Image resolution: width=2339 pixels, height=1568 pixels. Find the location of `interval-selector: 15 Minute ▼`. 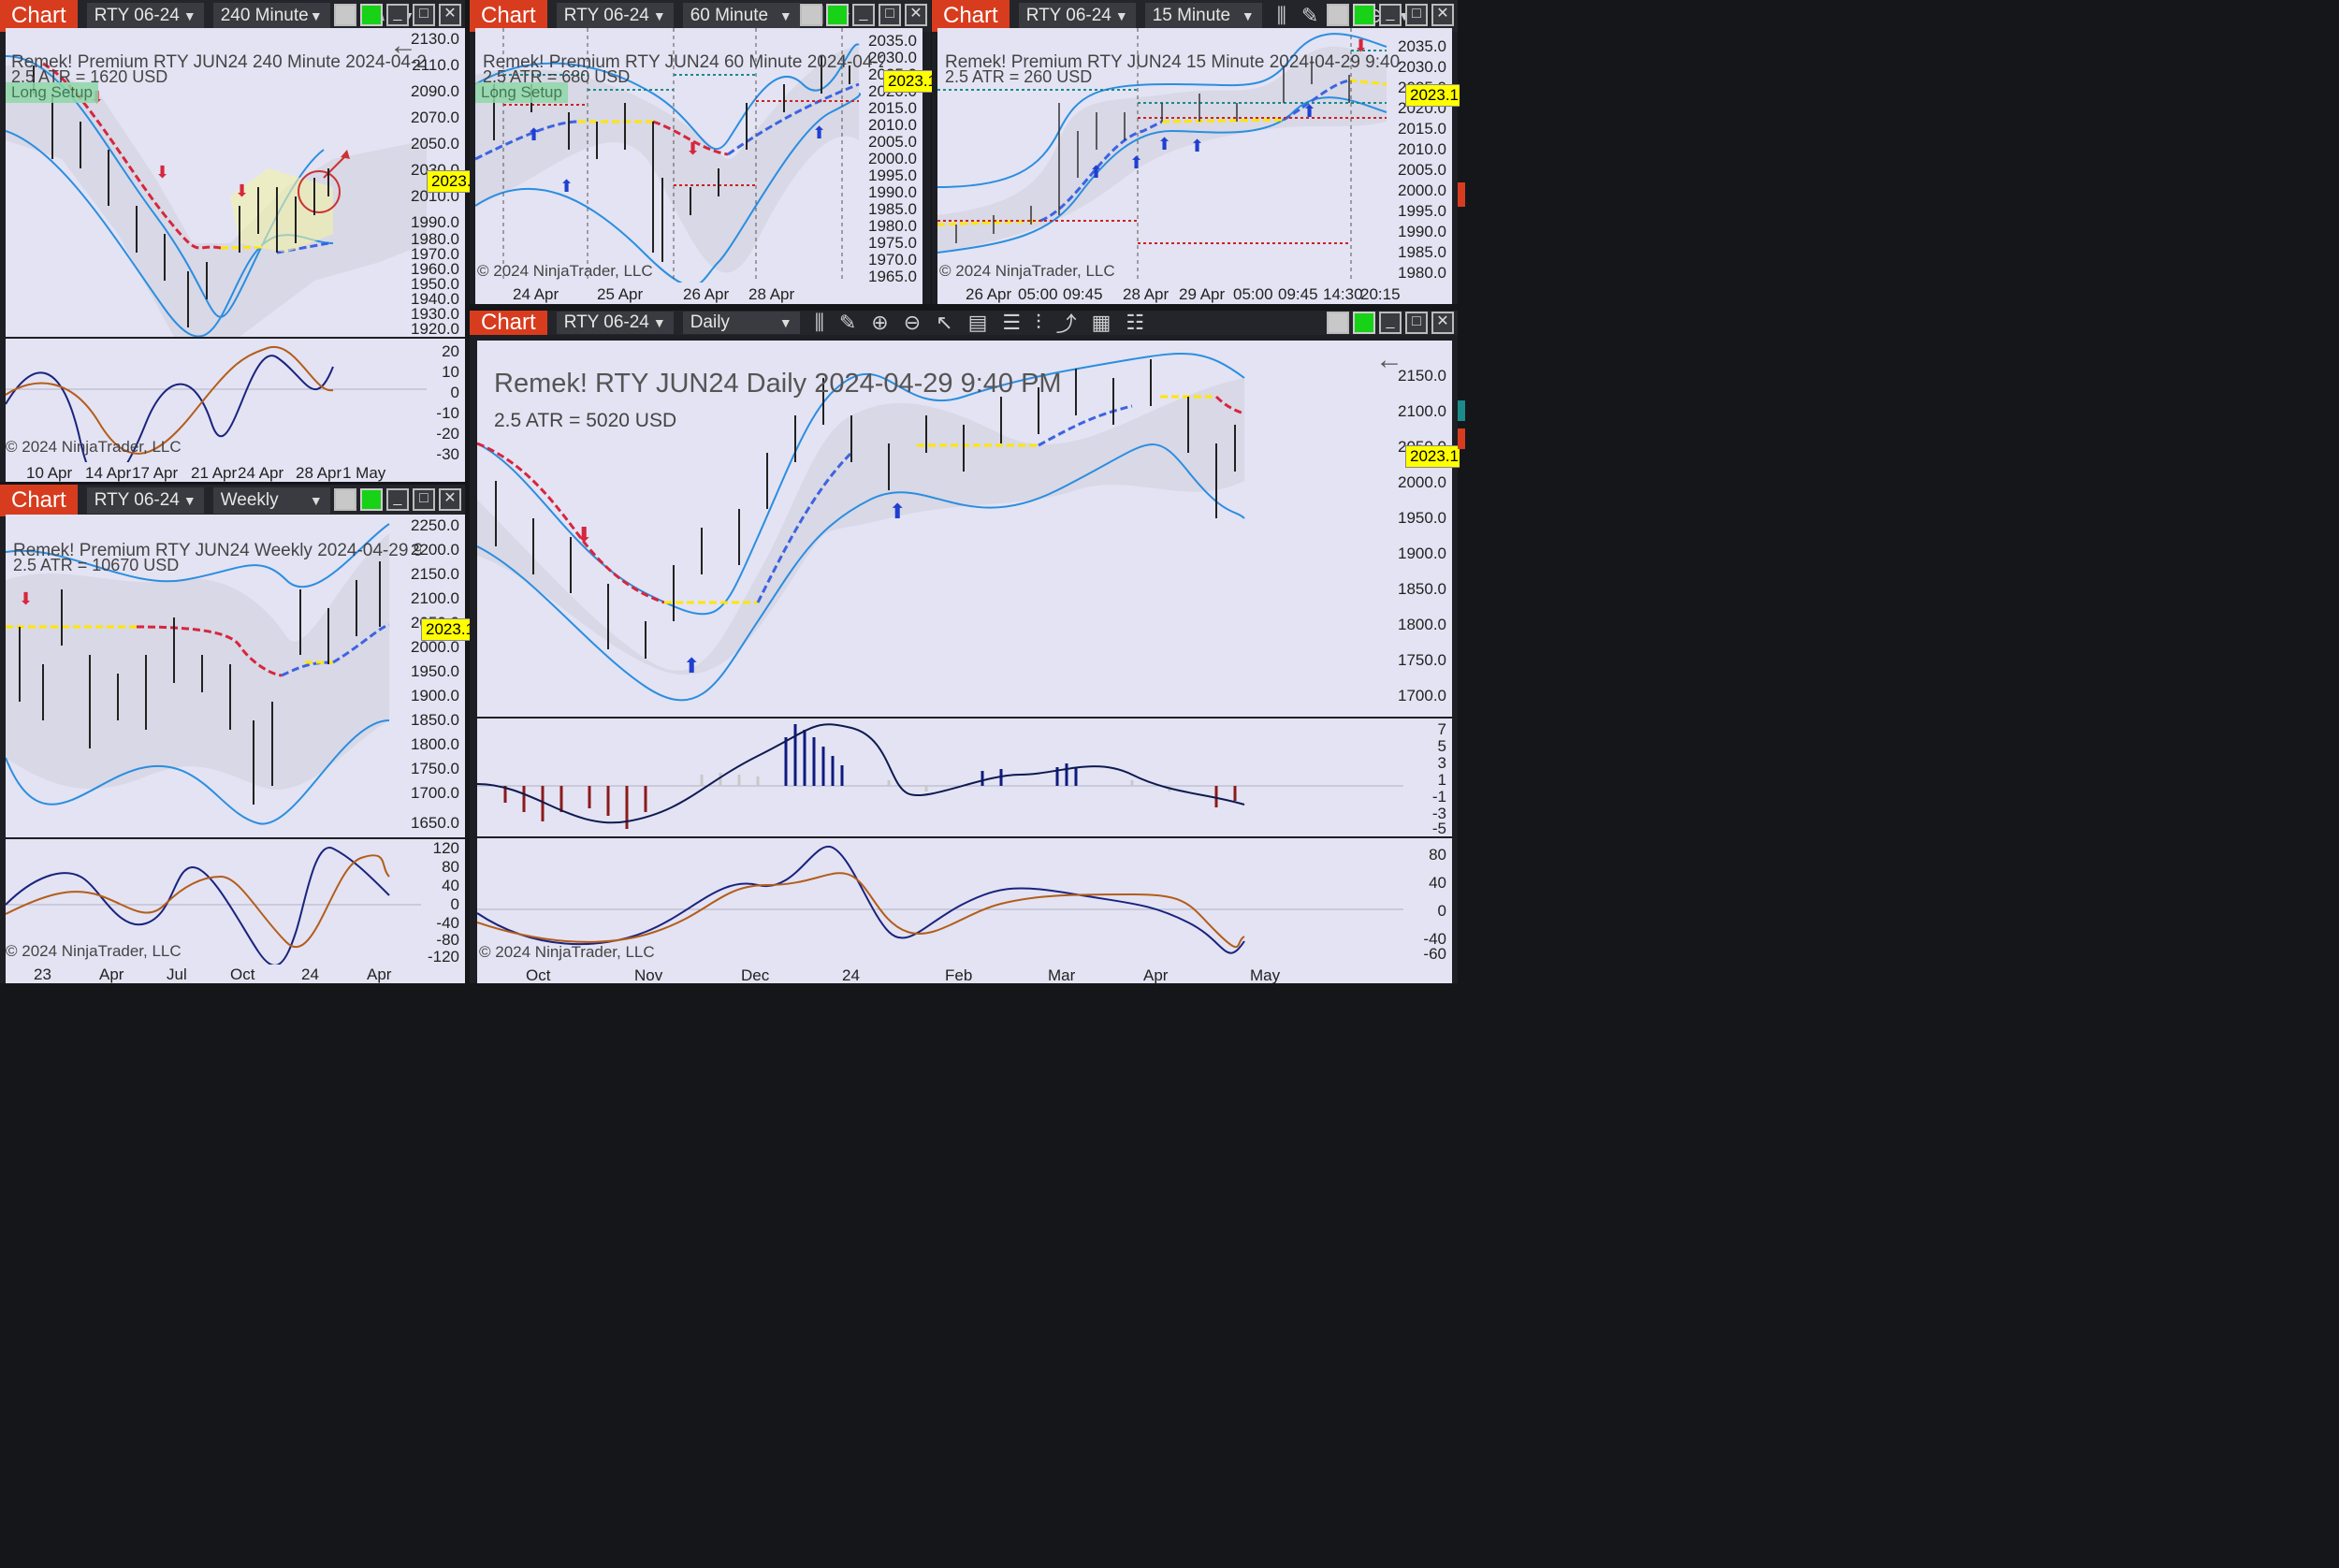

interval-selector: 15 Minute ▼ is located at coordinates (1203, 16).